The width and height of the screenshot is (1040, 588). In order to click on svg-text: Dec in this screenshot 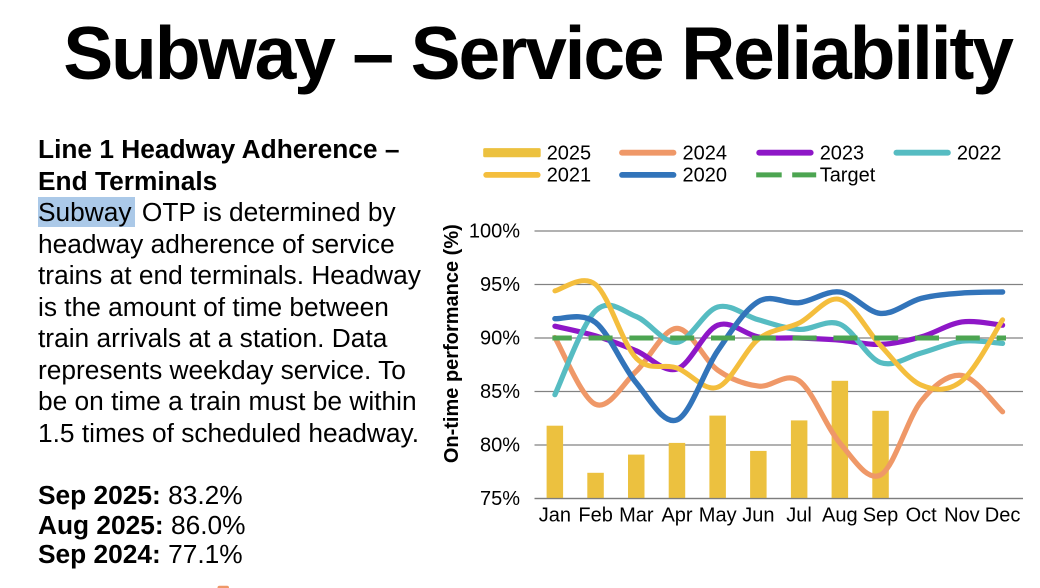, I will do `click(1003, 515)`.